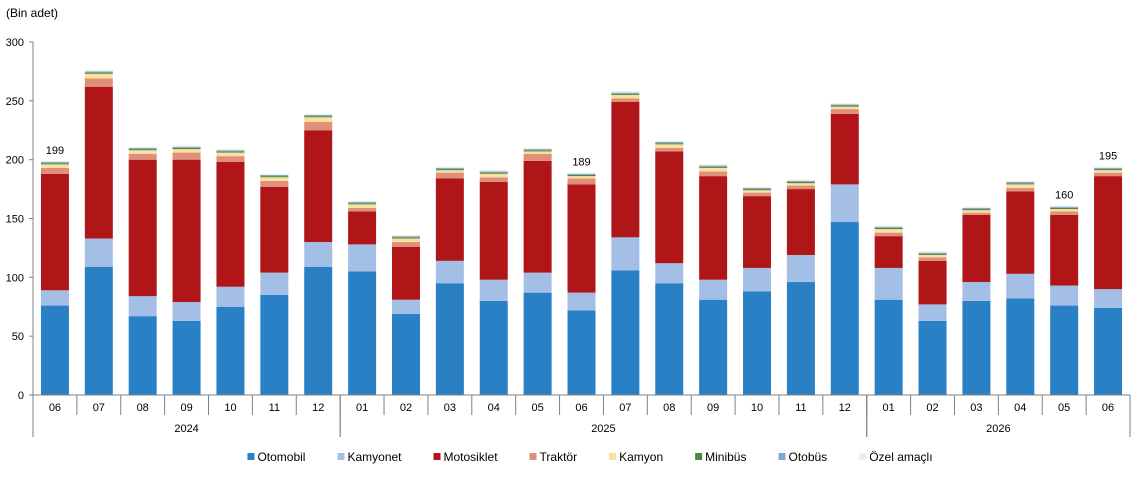 This screenshot has height=478, width=1140. Describe the element at coordinates (186, 408) in the screenshot. I see `x-tick-label: 09` at that location.